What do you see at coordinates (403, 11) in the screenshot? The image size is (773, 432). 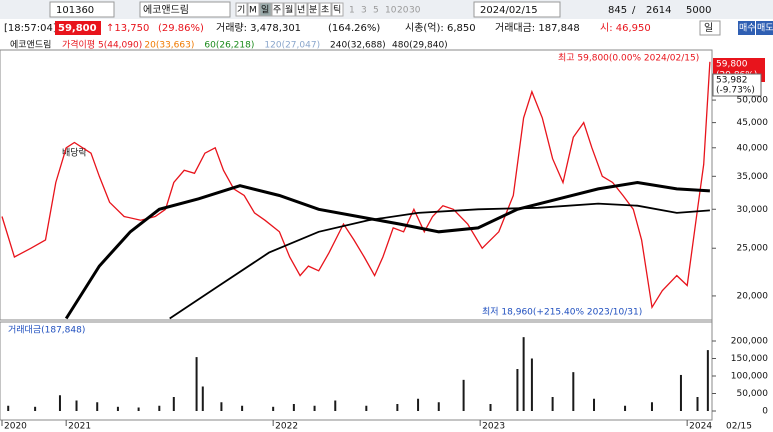 I see `minute: 20` at bounding box center [403, 11].